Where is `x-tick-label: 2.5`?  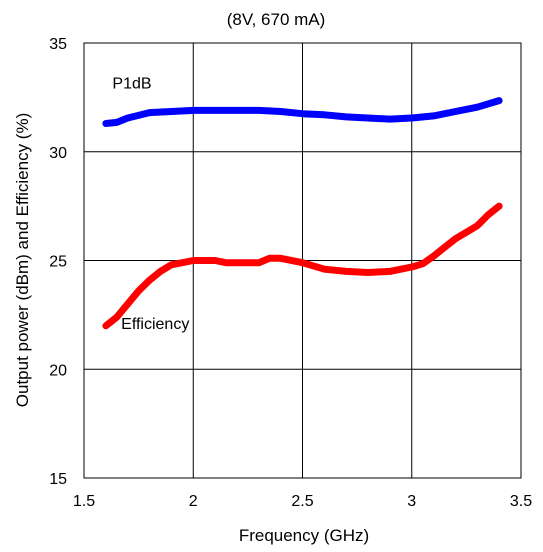 x-tick-label: 2.5 is located at coordinates (302, 501).